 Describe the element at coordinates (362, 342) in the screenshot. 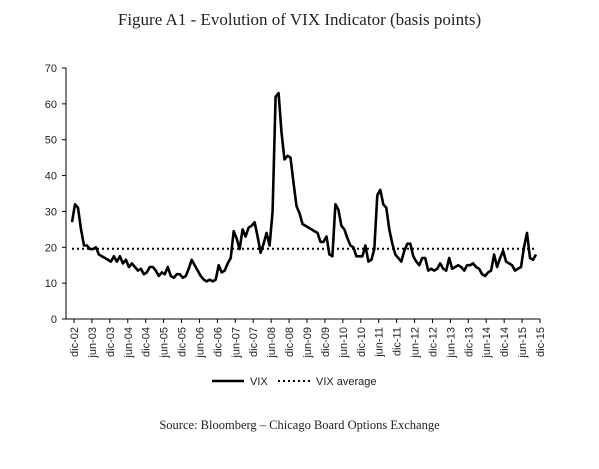

I see `x-tick-label: dic-10` at that location.